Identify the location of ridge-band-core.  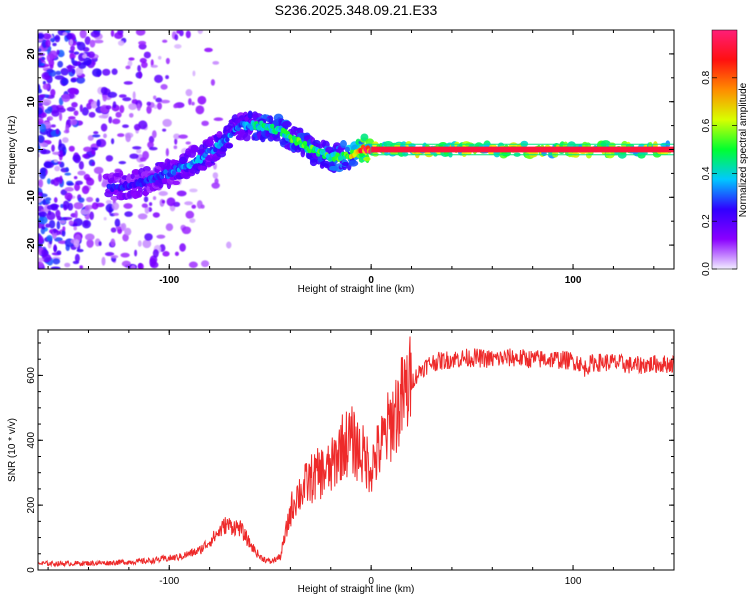
(522, 149).